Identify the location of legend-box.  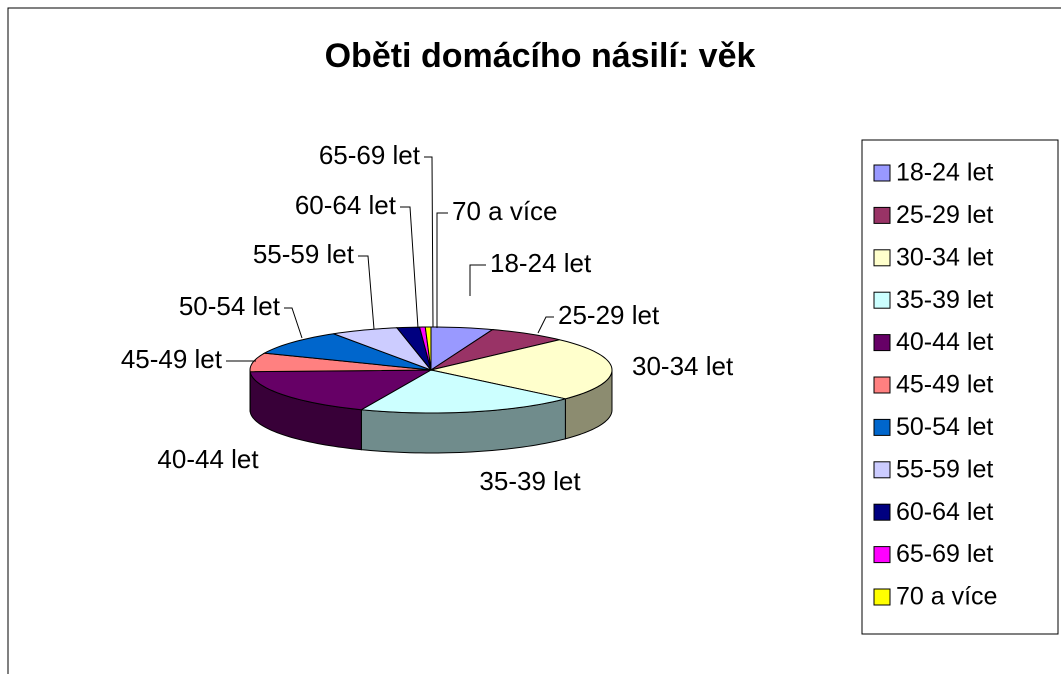
(960, 387).